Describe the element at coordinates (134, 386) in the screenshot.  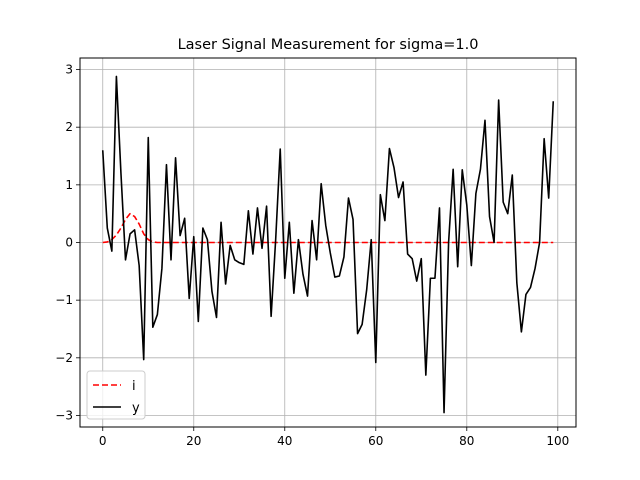
I see `legend-label-i: i` at that location.